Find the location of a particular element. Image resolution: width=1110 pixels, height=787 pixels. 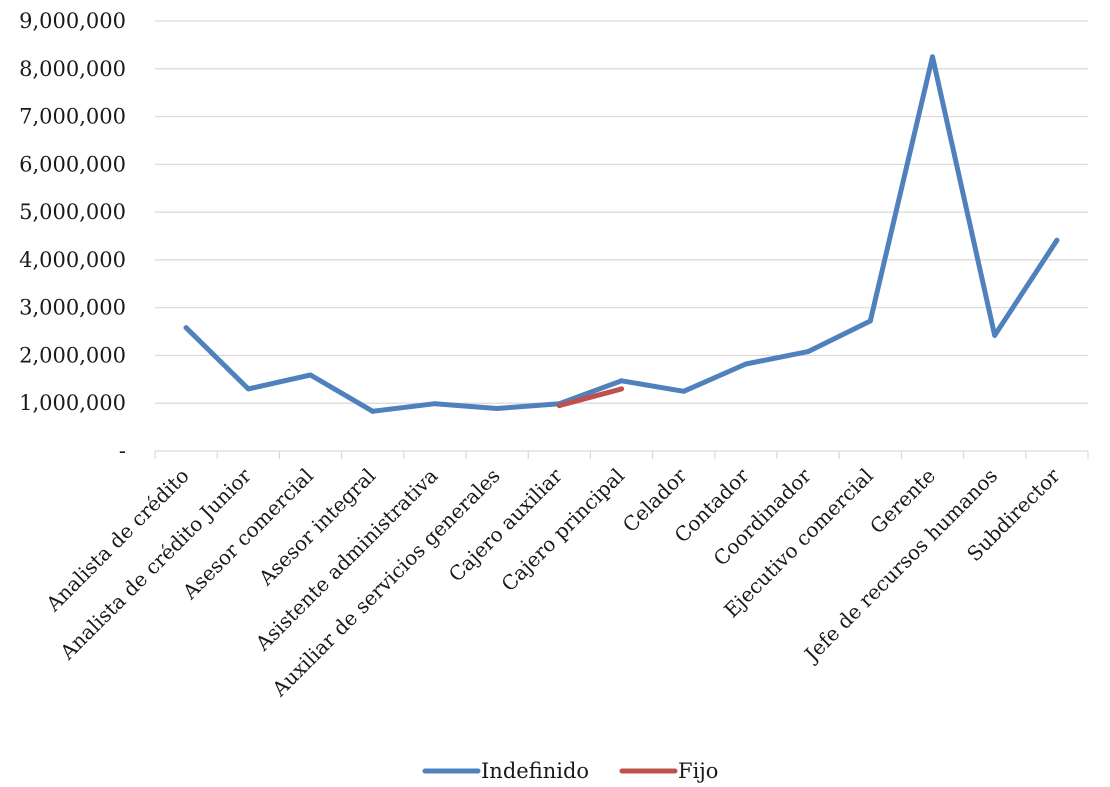

data-point-indefinido-auxiliar-de-servicios-generales is located at coordinates (497, 408).